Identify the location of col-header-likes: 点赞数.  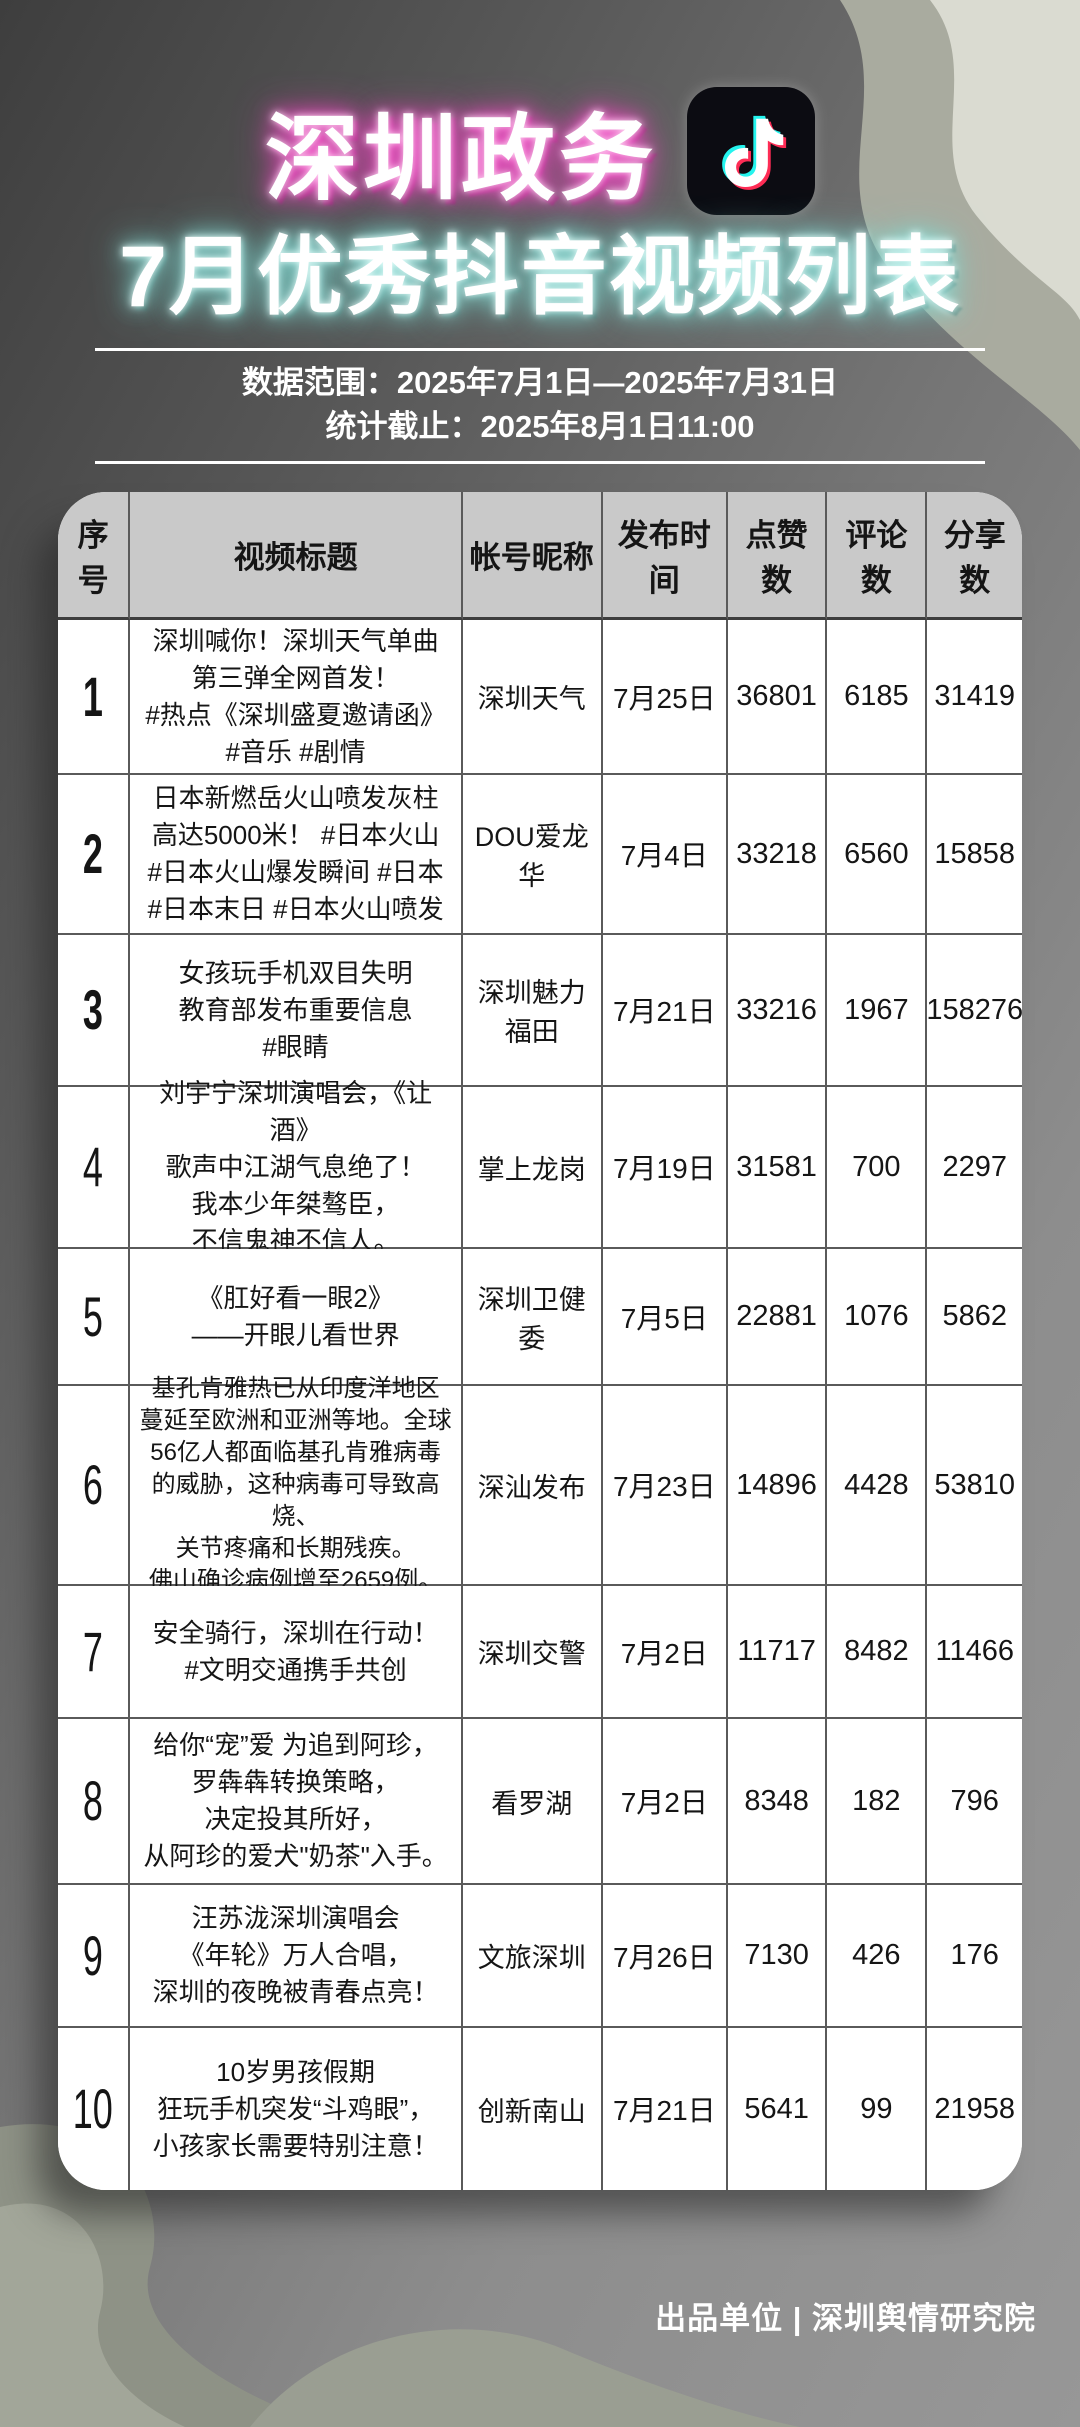
(777, 556).